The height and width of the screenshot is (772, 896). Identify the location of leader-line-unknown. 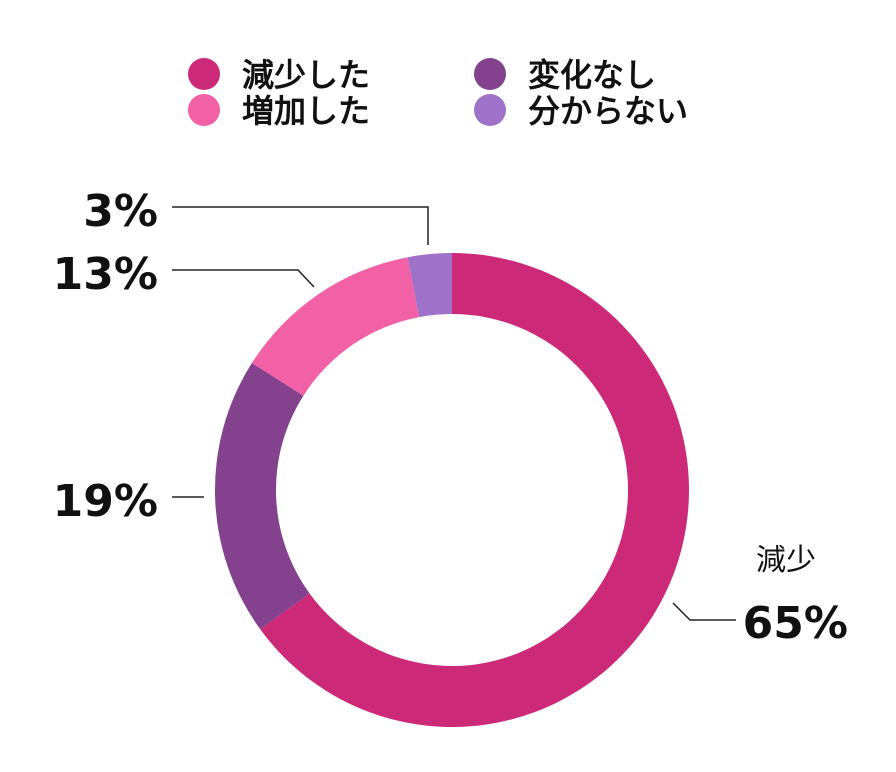
(300, 225).